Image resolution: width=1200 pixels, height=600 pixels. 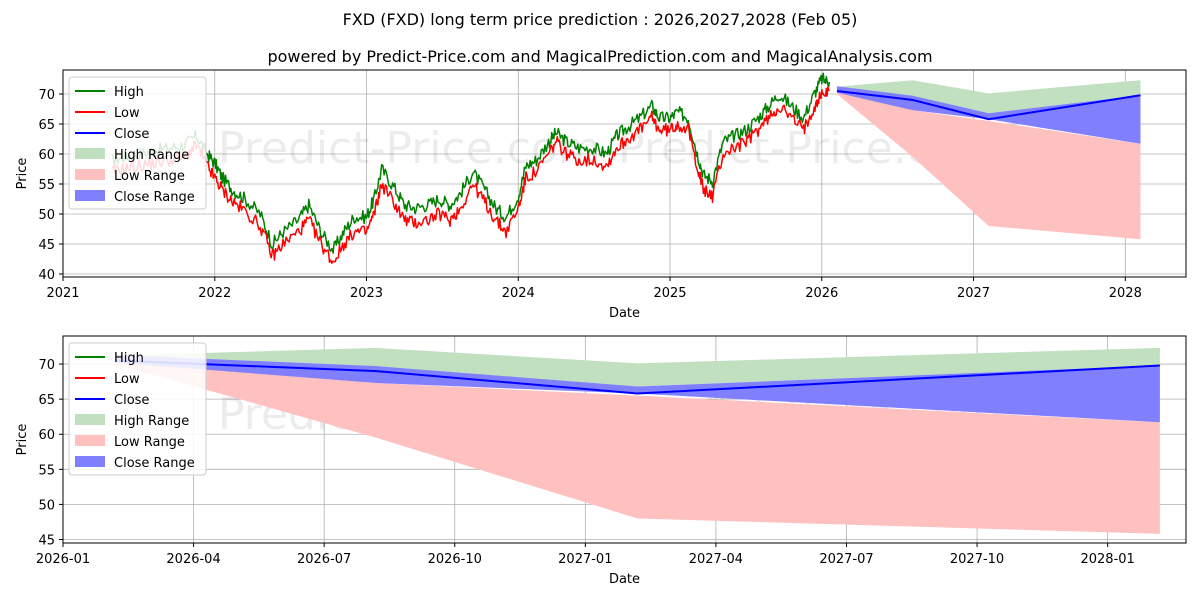 I want to click on x-tick-label: 2027, so click(x=973, y=293).